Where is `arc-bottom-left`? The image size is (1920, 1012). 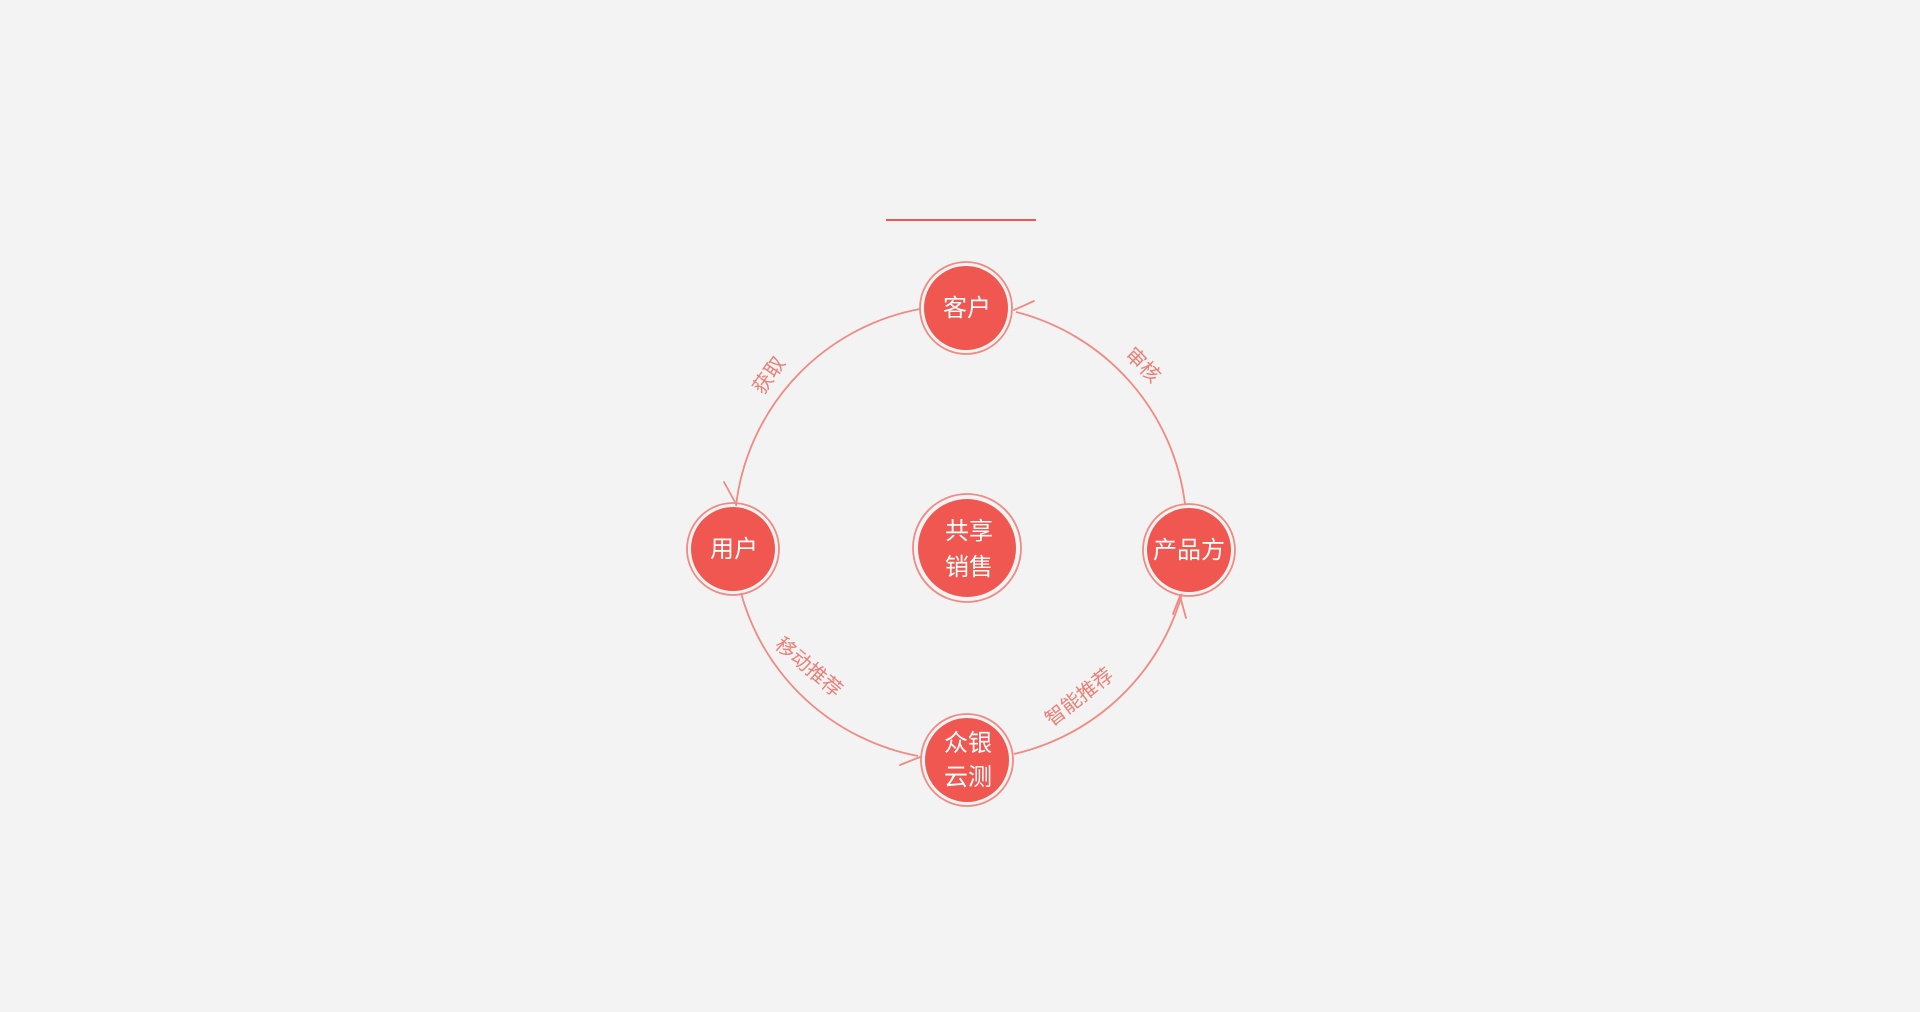
arc-bottom-left is located at coordinates (829, 674).